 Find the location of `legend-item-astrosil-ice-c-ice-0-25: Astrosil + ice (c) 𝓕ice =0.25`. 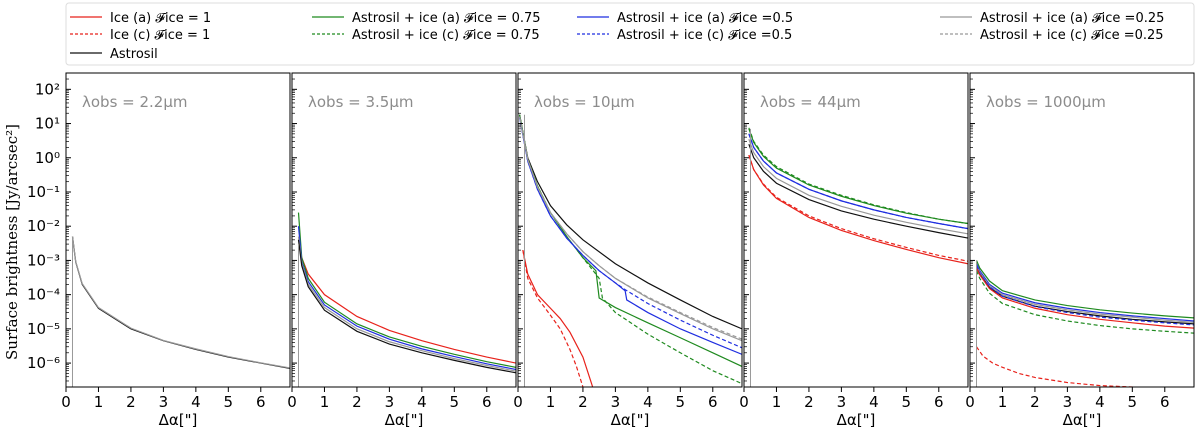

legend-item-astrosil-ice-c-ice-0-25: Astrosil + ice (c) 𝓕ice =0.25 is located at coordinates (1052, 35).